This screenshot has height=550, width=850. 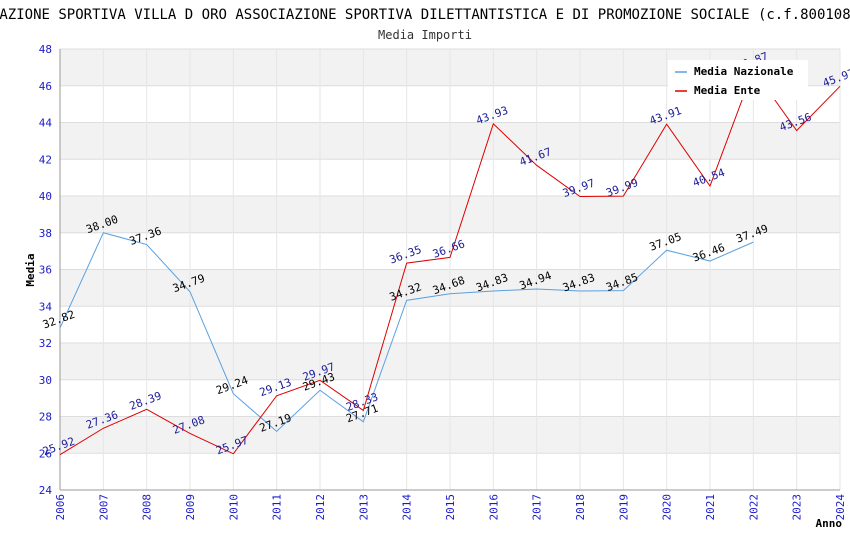 I want to click on legend-box, so click(x=738, y=80).